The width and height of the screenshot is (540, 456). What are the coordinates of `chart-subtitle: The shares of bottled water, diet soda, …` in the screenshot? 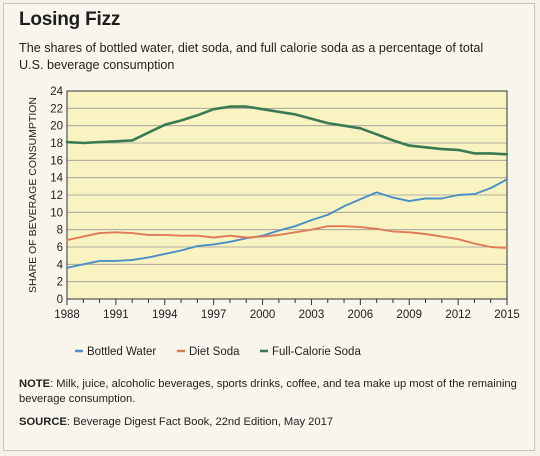 It's located at (251, 56).